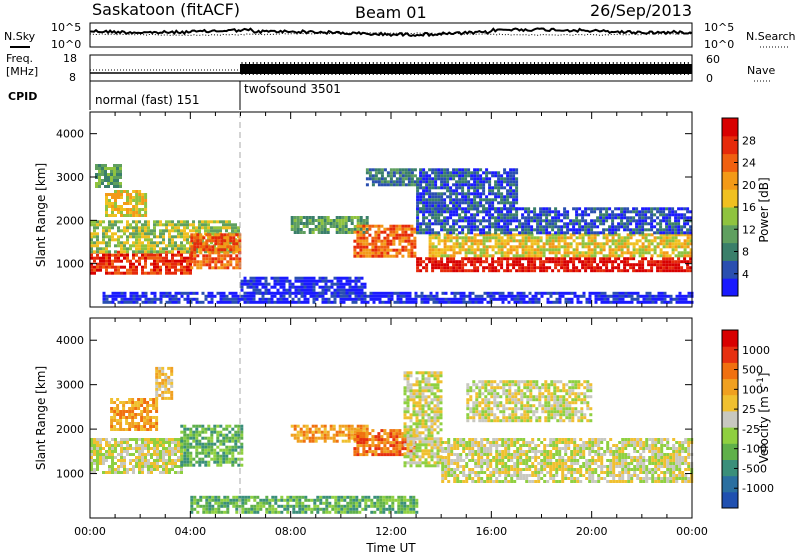 The height and width of the screenshot is (554, 800). What do you see at coordinates (22, 71) in the screenshot?
I see `freq-unit: [MHz]` at bounding box center [22, 71].